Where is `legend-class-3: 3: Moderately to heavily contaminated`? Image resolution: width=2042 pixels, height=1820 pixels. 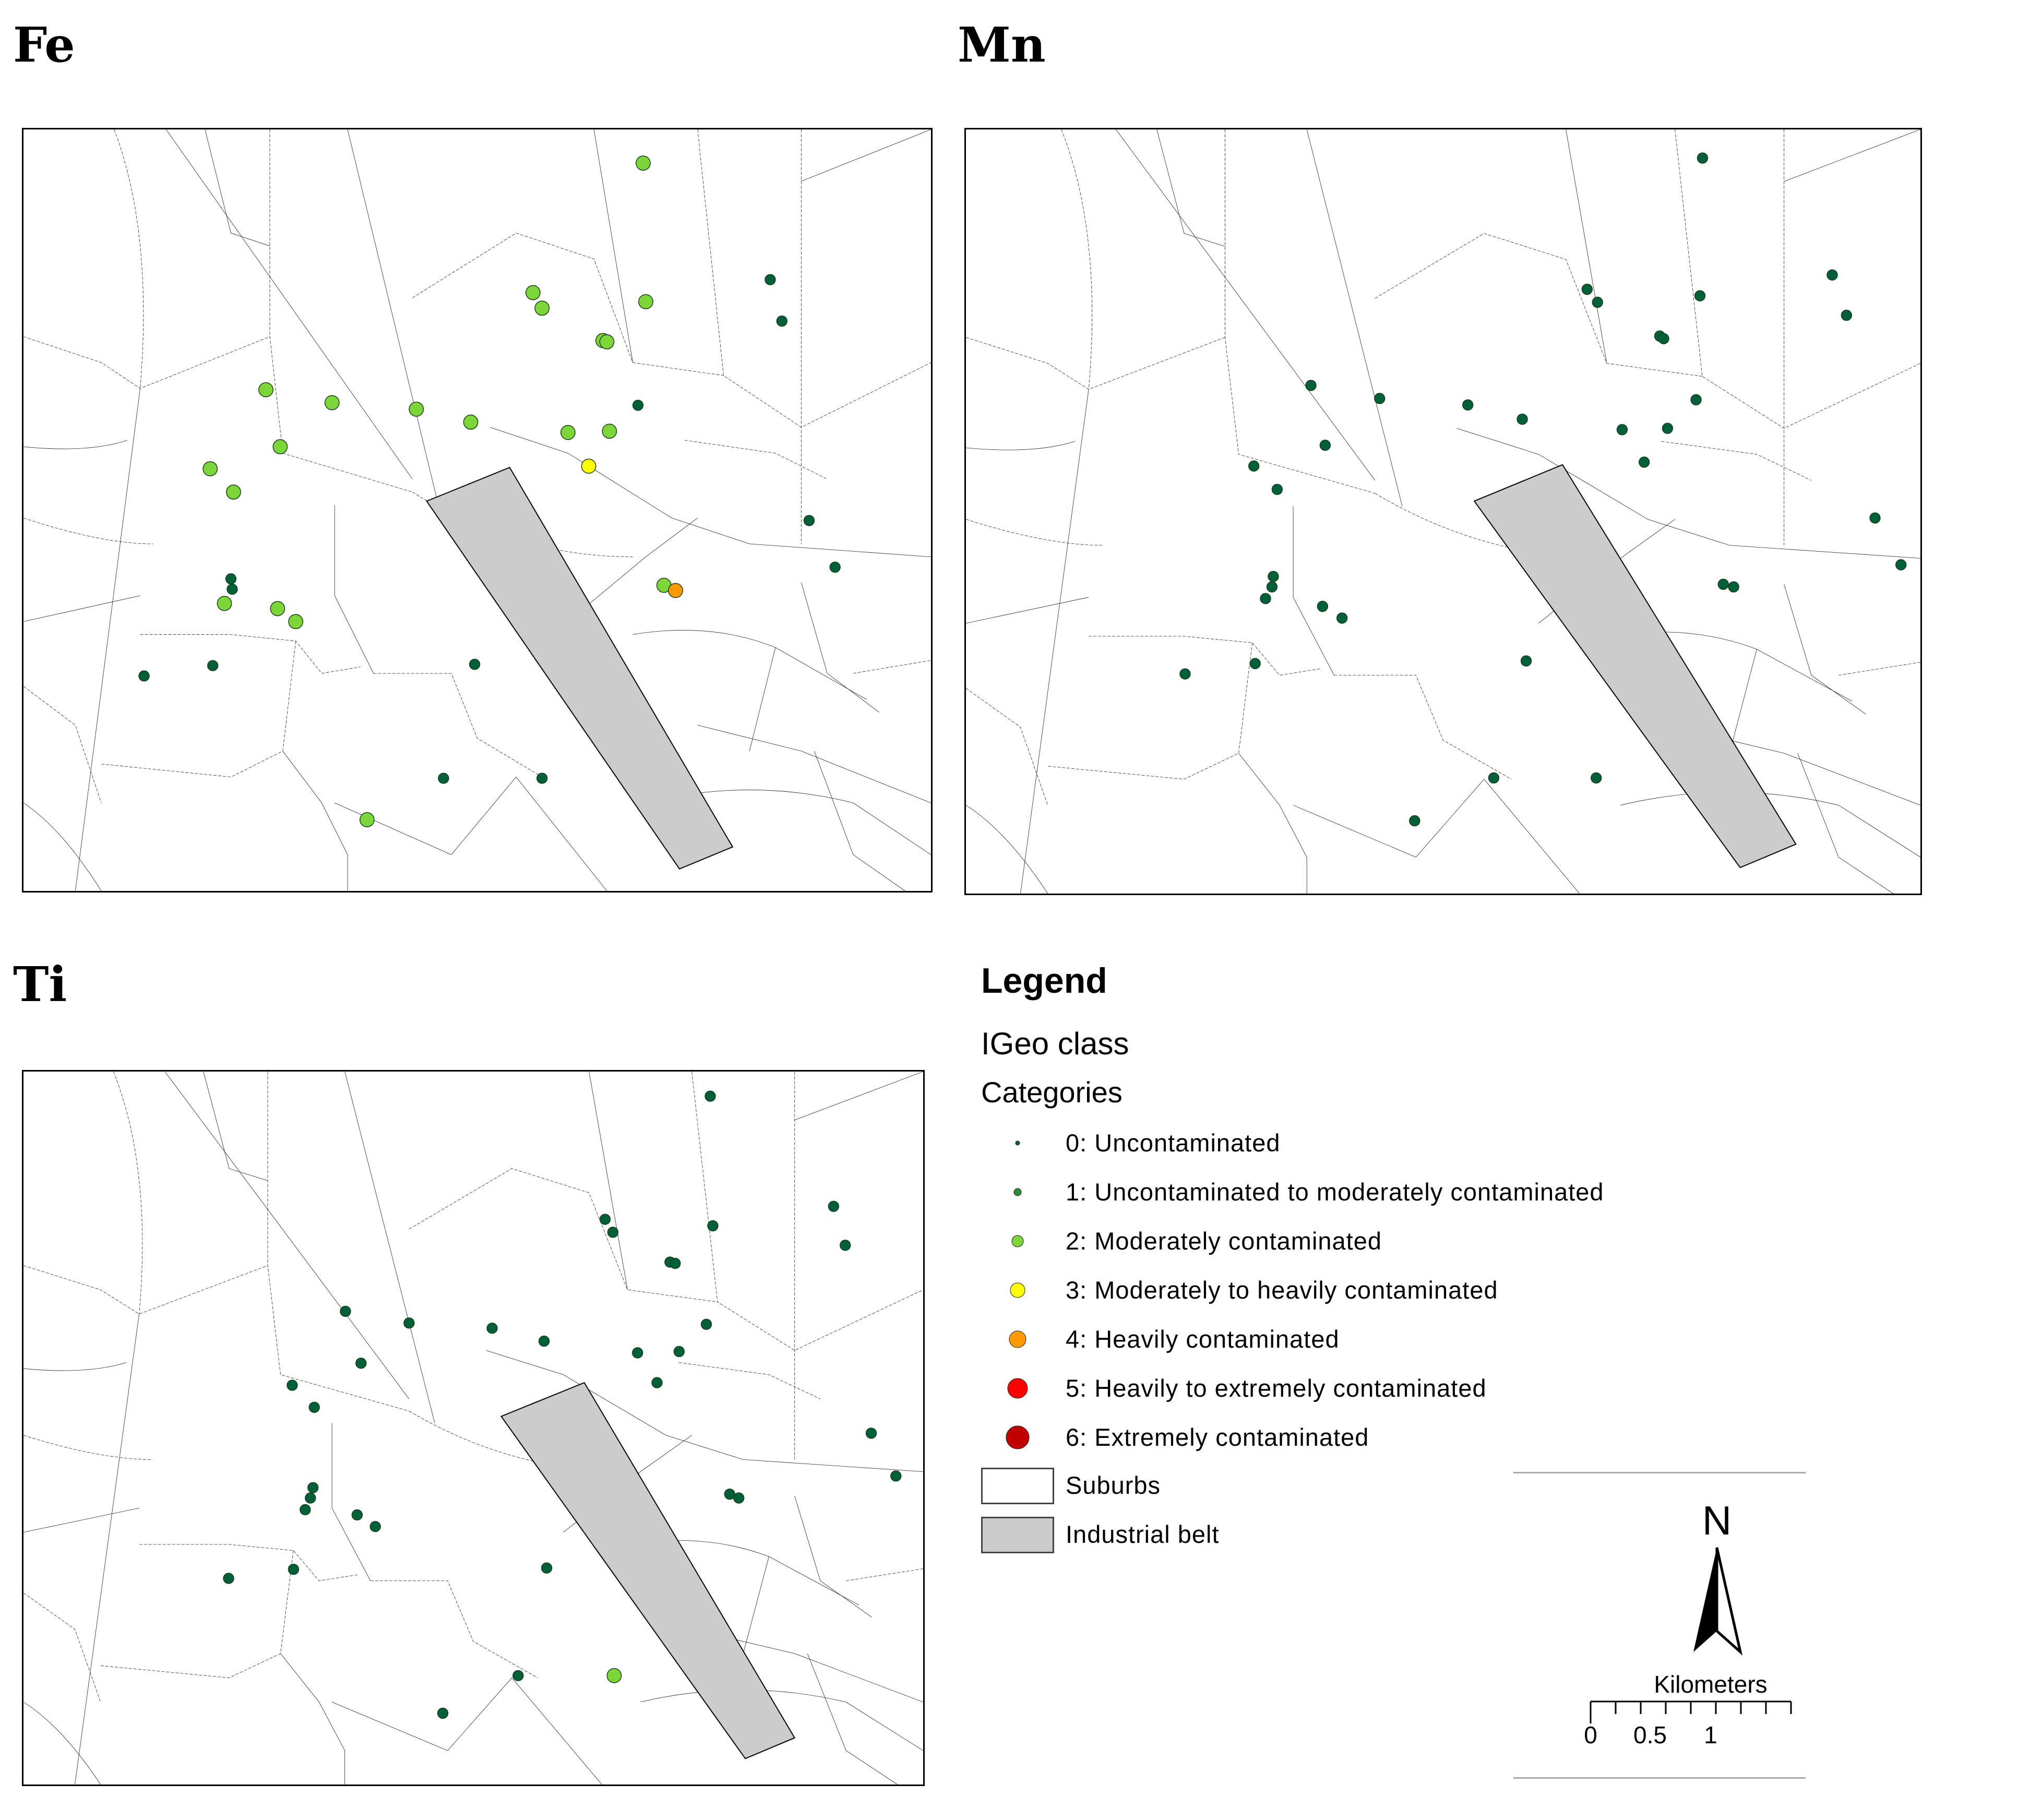 legend-class-3: 3: Moderately to heavily contaminated is located at coordinates (1424, 1290).